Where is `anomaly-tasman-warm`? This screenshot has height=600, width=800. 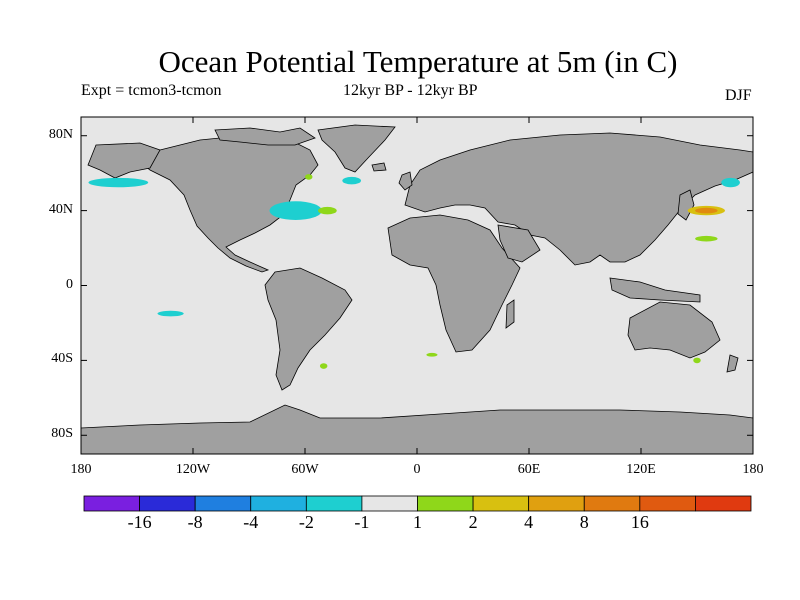
anomaly-tasman-warm is located at coordinates (697, 360).